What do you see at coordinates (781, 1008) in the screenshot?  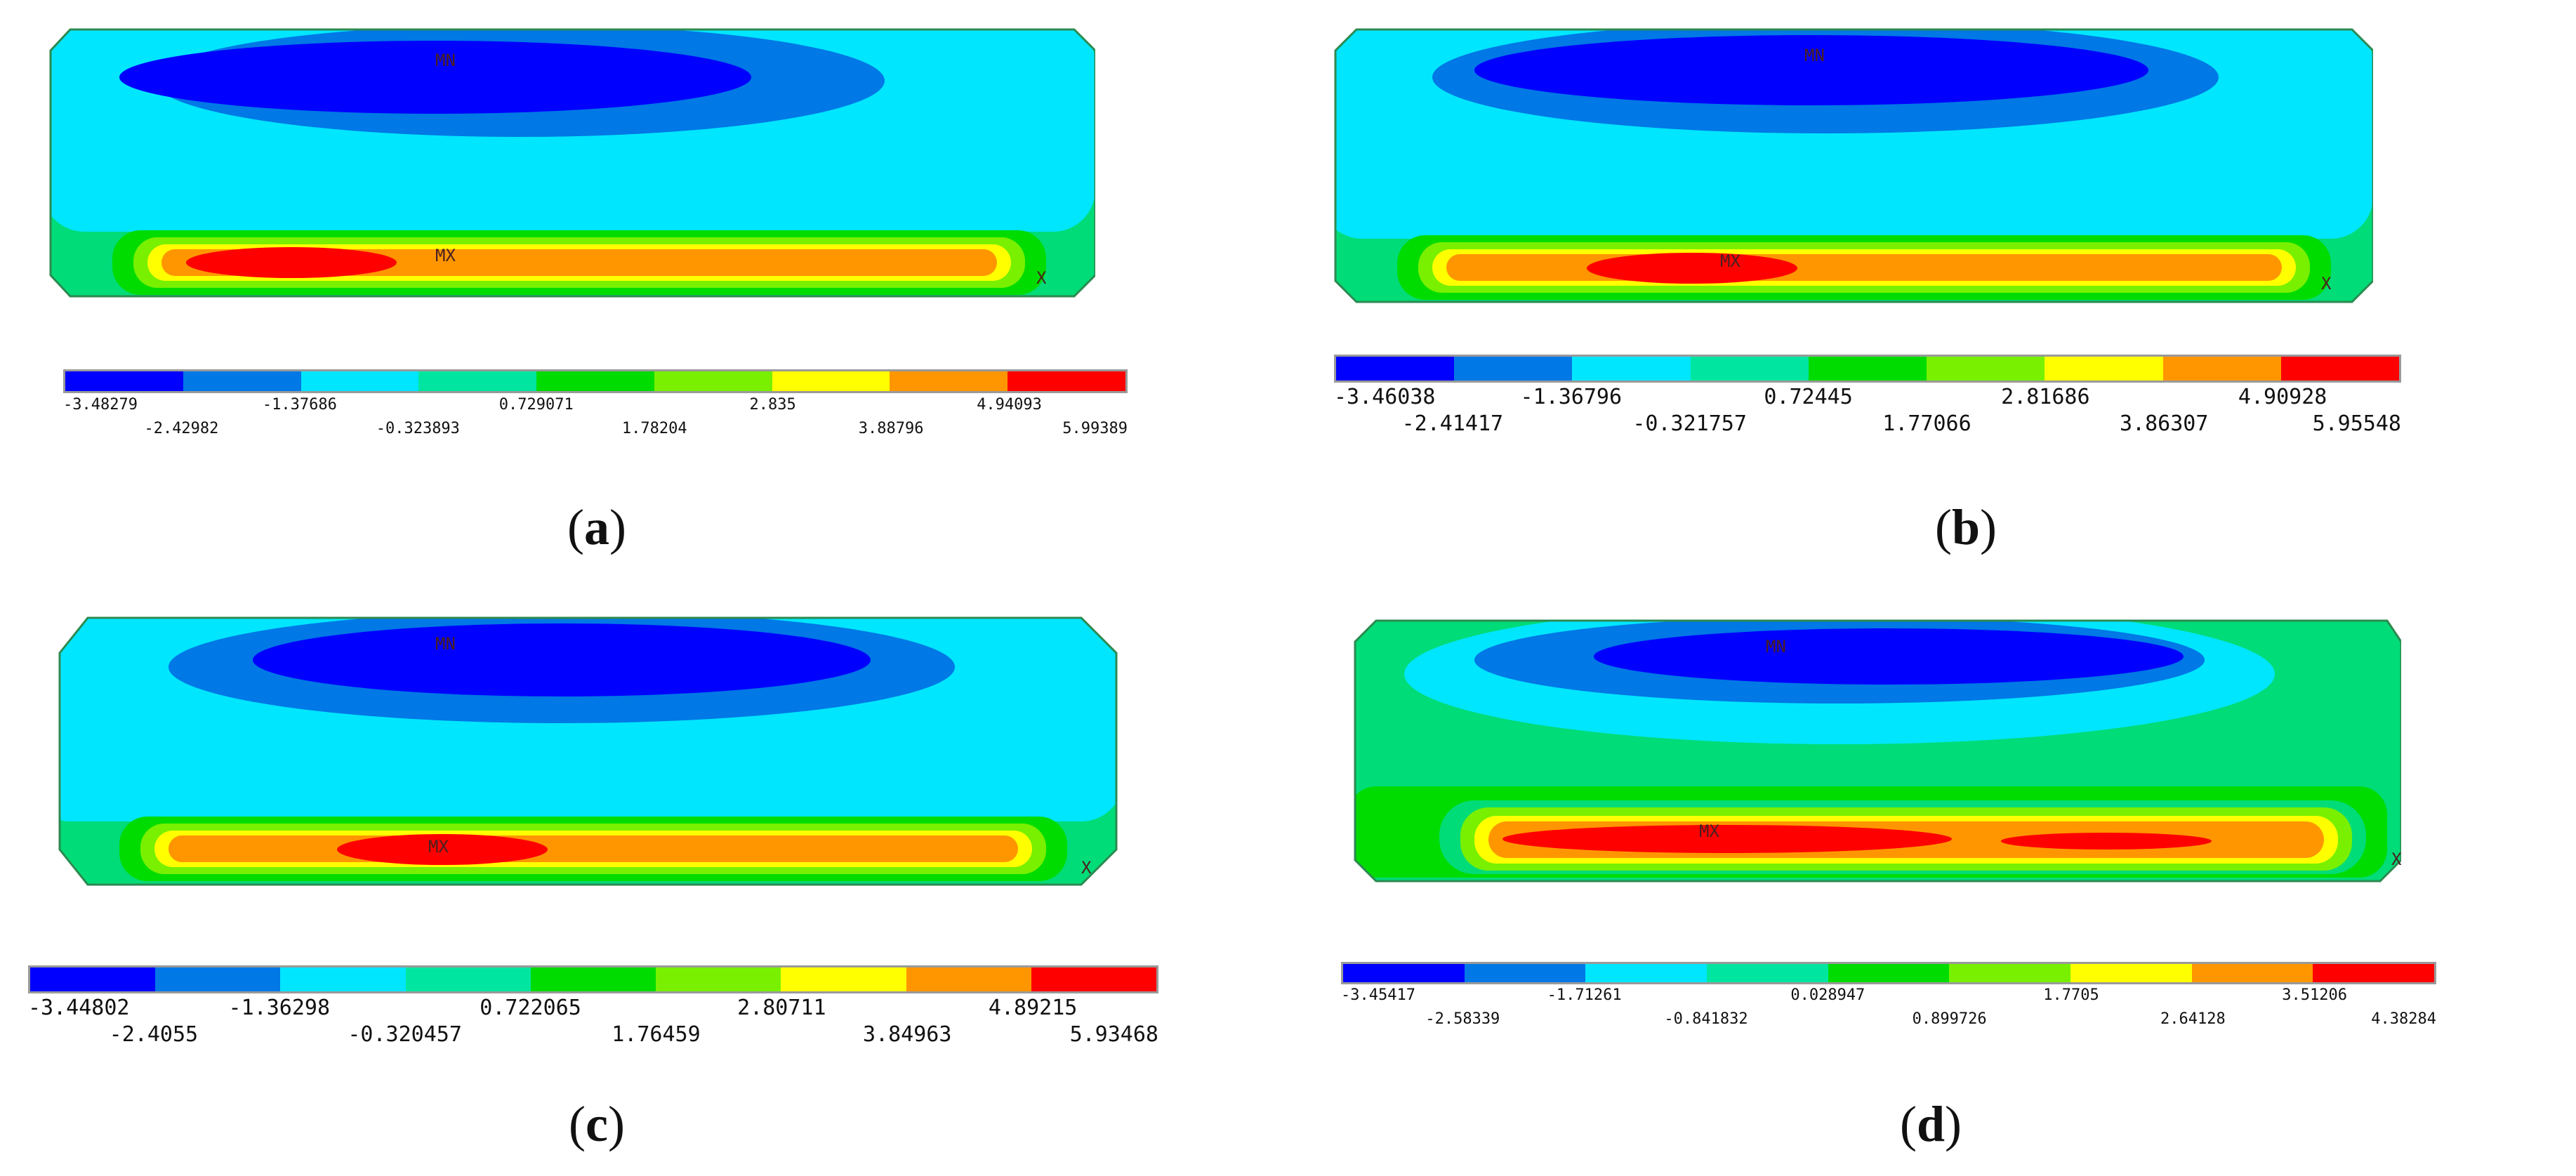 I see `legend-tick-label: 2.80711` at bounding box center [781, 1008].